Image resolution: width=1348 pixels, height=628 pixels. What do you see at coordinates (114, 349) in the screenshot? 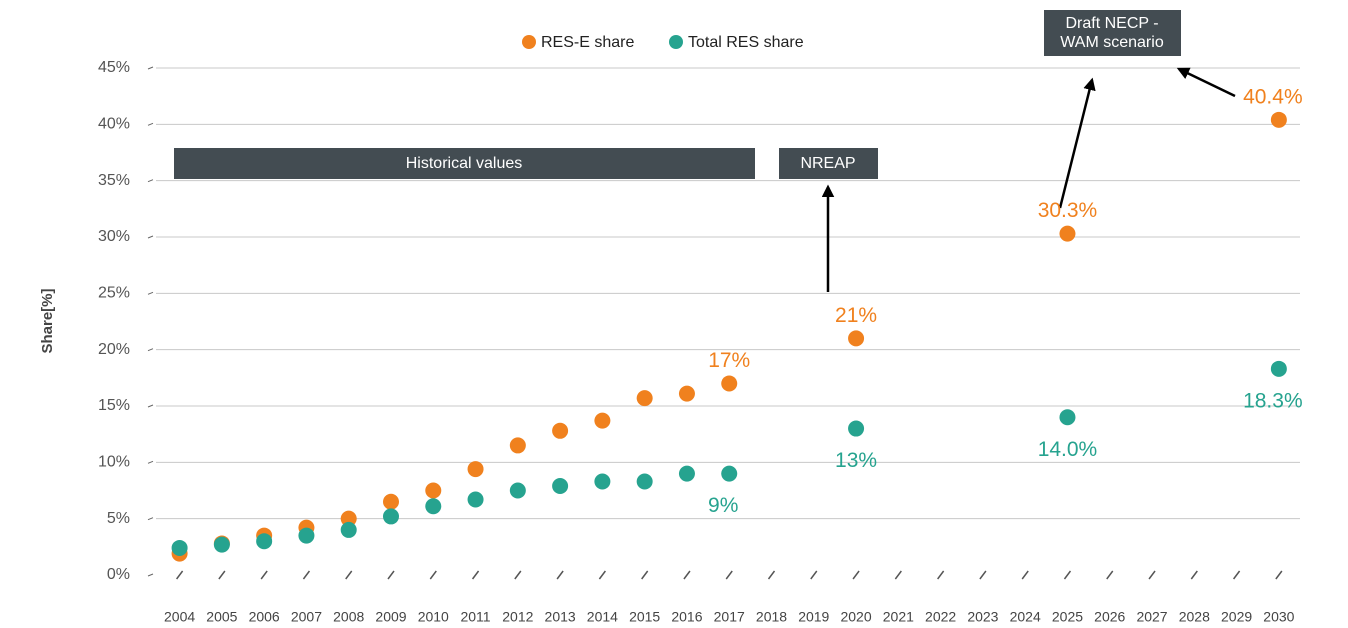
I see `y-tick-label: 20%` at bounding box center [114, 349].